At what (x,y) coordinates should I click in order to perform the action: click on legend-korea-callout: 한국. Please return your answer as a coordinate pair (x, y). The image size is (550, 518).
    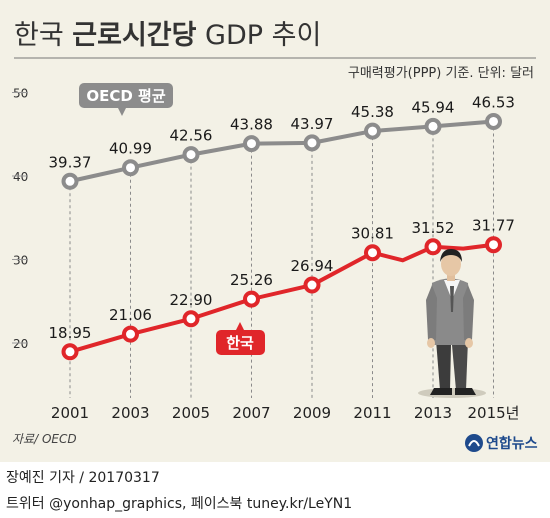
    Looking at the image, I should click on (240, 338).